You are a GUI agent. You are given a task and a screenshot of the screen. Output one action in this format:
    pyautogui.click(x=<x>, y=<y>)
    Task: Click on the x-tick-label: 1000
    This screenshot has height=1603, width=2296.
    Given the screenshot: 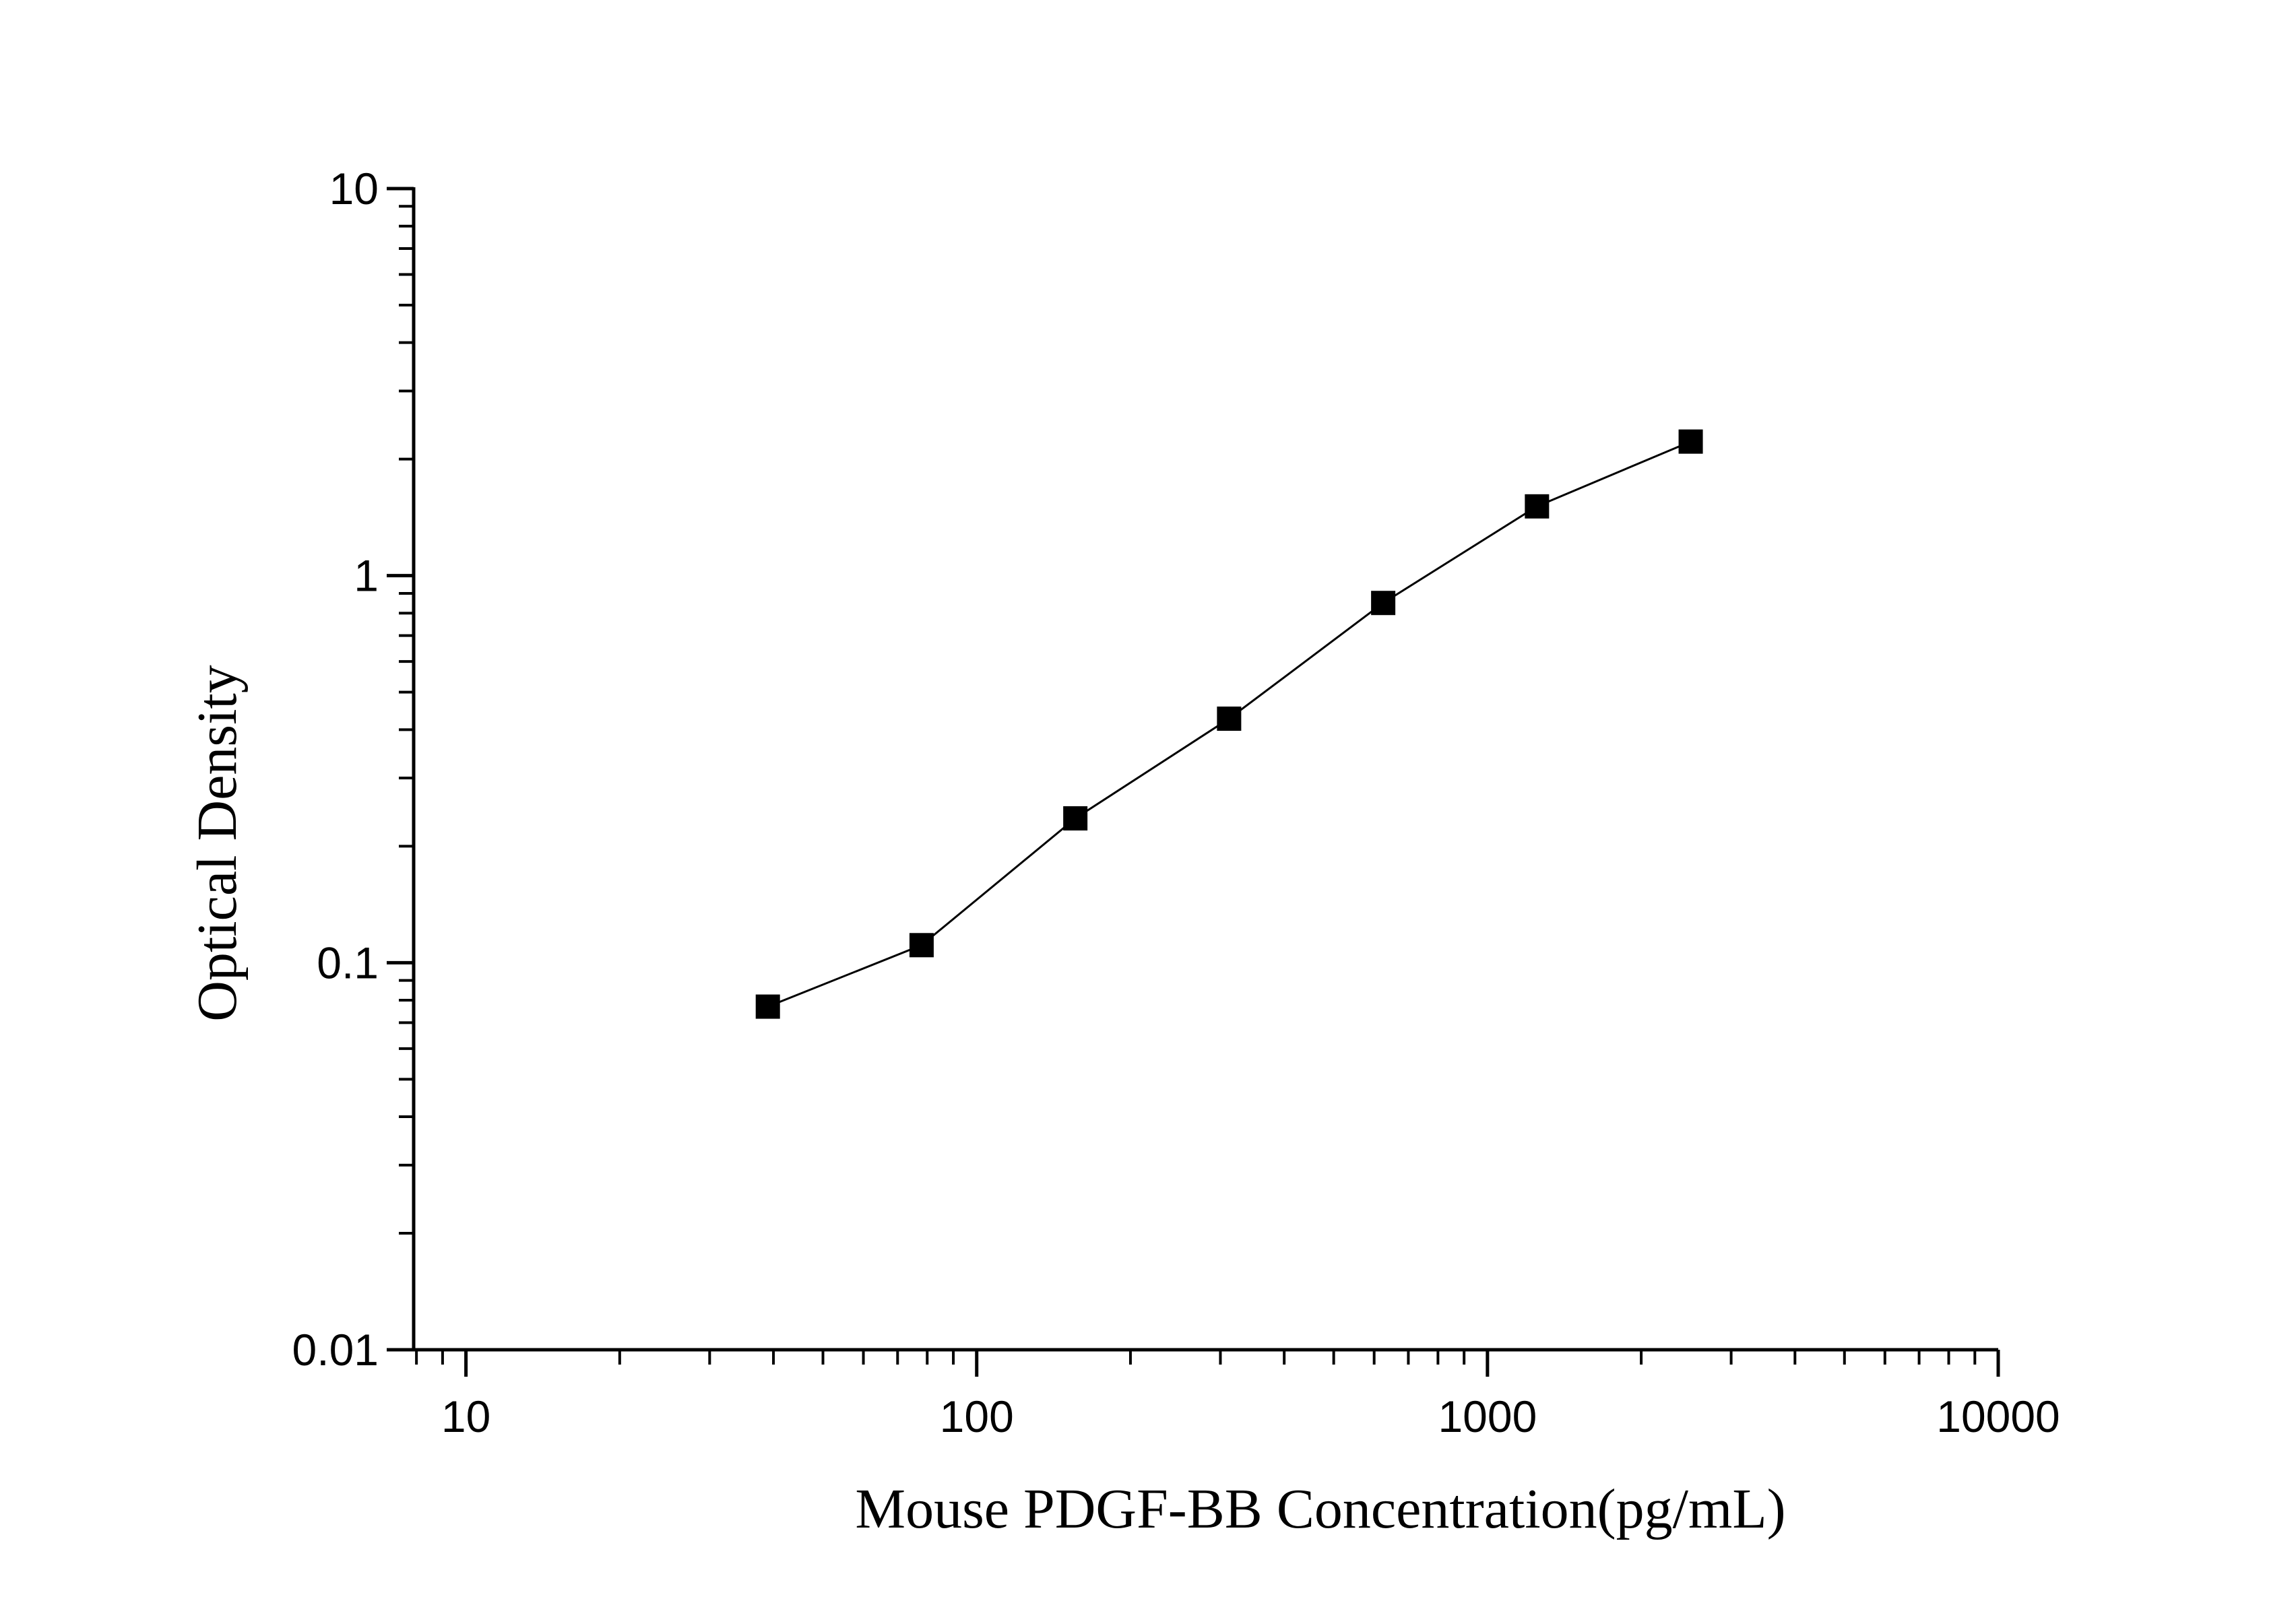 What is the action you would take?
    pyautogui.click(x=1487, y=1416)
    